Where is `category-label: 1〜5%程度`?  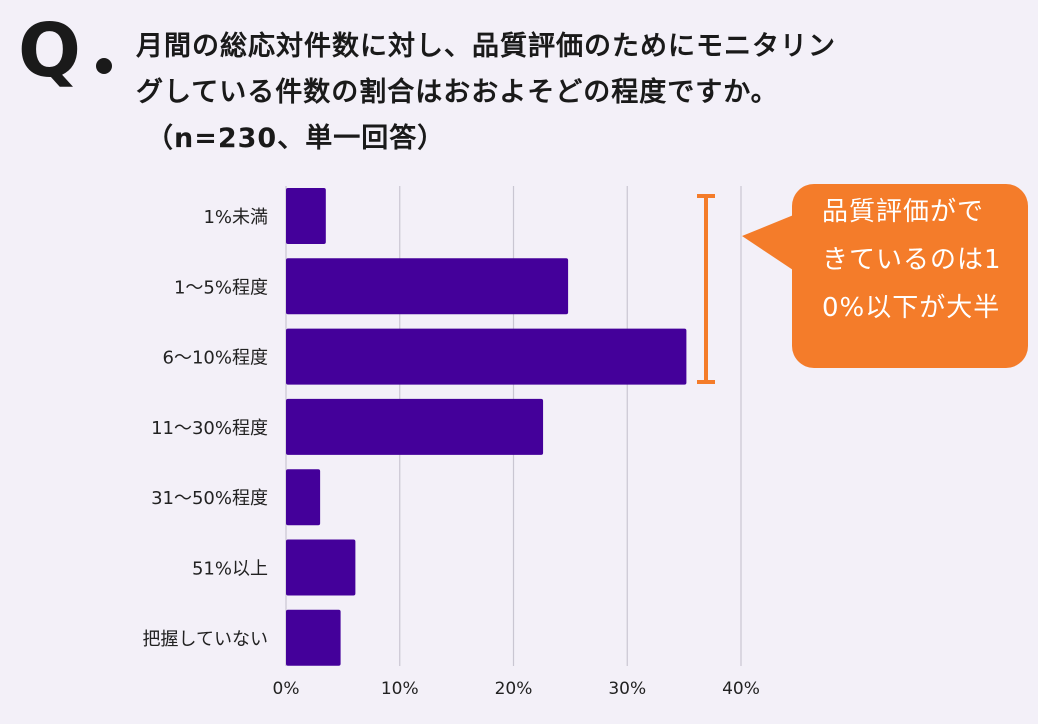 category-label: 1〜5%程度 is located at coordinates (221, 287).